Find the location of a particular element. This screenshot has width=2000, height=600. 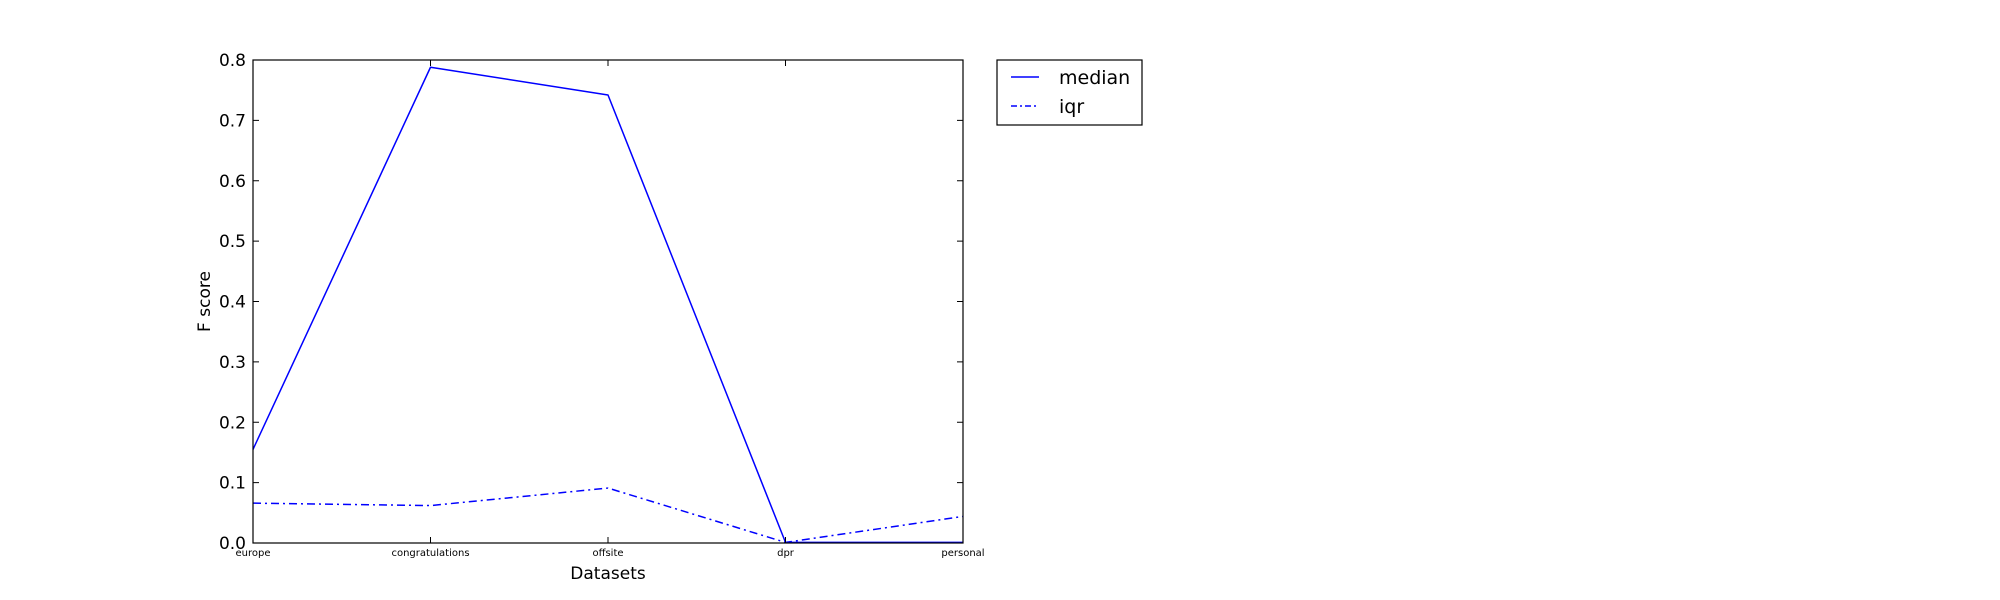

x-tick-label: dpr is located at coordinates (786, 553).